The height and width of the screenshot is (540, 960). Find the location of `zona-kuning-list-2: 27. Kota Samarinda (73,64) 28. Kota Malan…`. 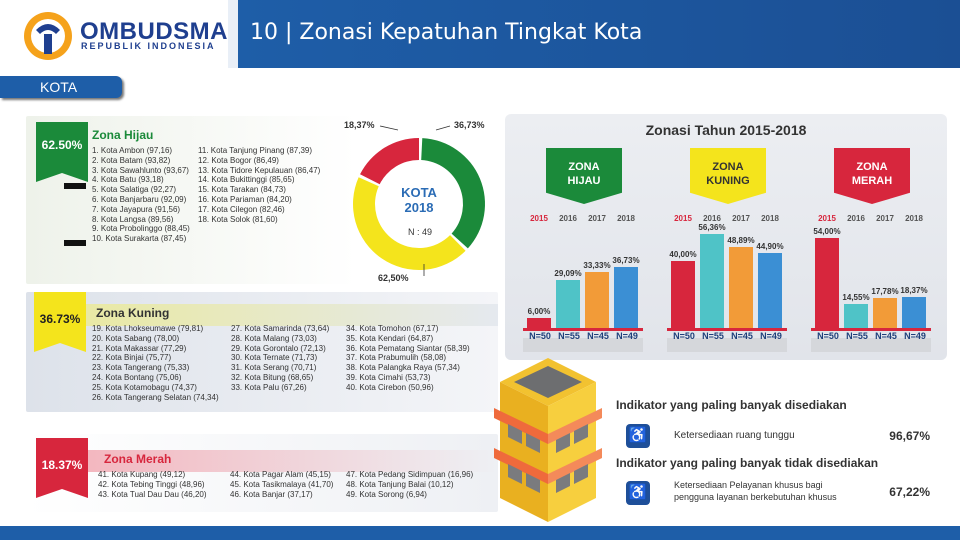

zona-kuning-list-2: 27. Kota Samarinda (73,64) 28. Kota Malan… is located at coordinates (280, 358).